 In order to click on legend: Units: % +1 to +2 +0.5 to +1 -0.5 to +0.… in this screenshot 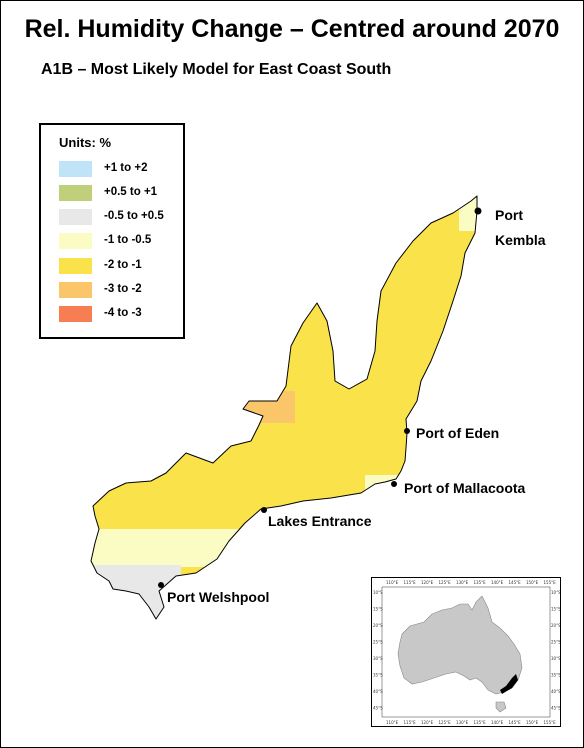, I will do `click(112, 231)`.